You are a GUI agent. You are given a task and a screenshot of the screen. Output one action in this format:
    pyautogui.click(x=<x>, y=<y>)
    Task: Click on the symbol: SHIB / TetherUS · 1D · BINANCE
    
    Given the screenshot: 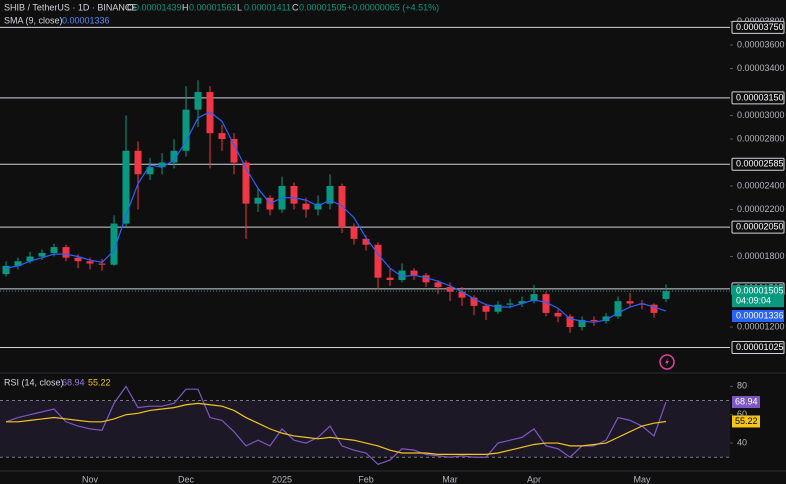 What is the action you would take?
    pyautogui.click(x=70, y=7)
    